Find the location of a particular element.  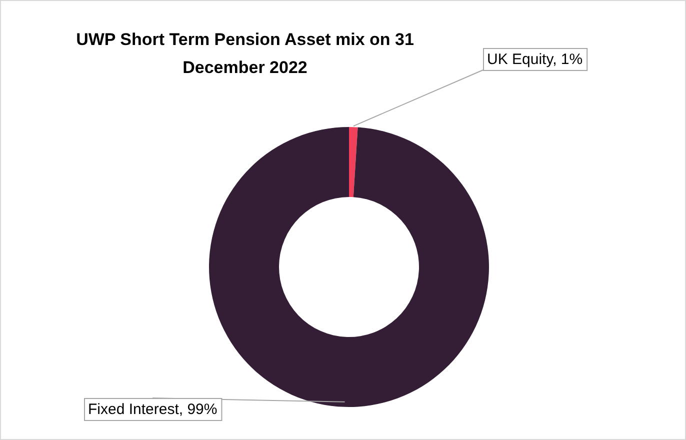

chart-title: UWP Short Term Pension Asset mix on 31 December 2022 is located at coordinates (245, 54).